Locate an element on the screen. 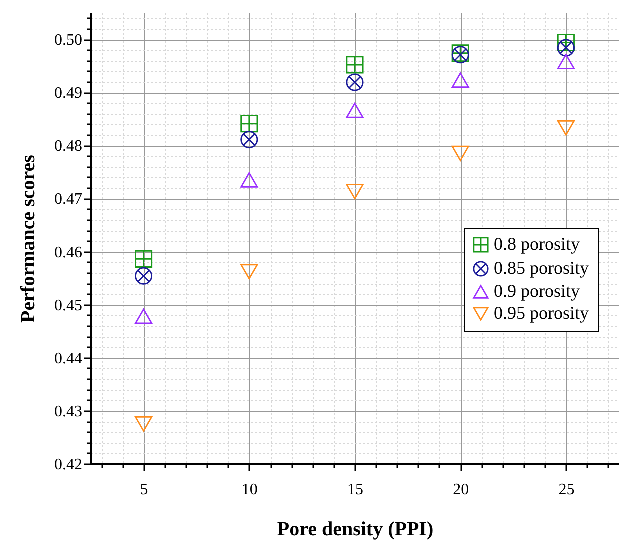  x-tick-label: 15 is located at coordinates (356, 490).